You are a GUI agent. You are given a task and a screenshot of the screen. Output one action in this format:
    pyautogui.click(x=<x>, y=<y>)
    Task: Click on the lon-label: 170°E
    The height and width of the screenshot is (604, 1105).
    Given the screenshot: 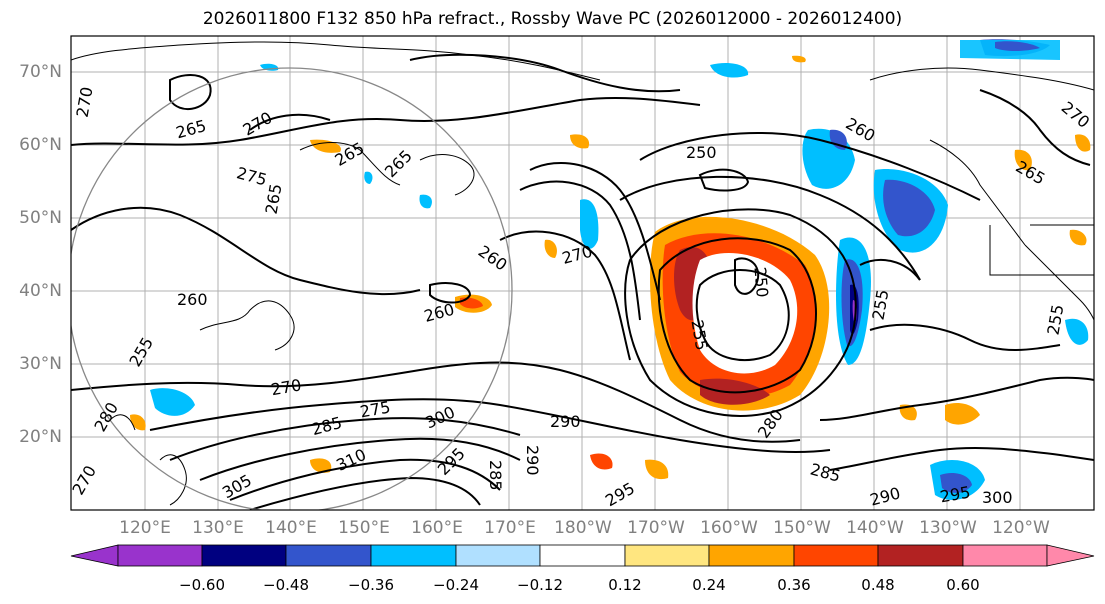 What is the action you would take?
    pyautogui.click(x=510, y=528)
    